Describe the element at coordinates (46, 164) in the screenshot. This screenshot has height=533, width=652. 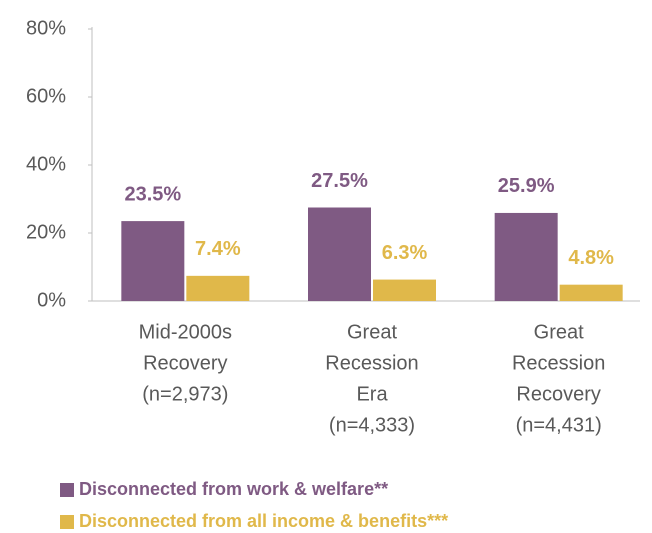
I see `y-tick-label: 40%` at that location.